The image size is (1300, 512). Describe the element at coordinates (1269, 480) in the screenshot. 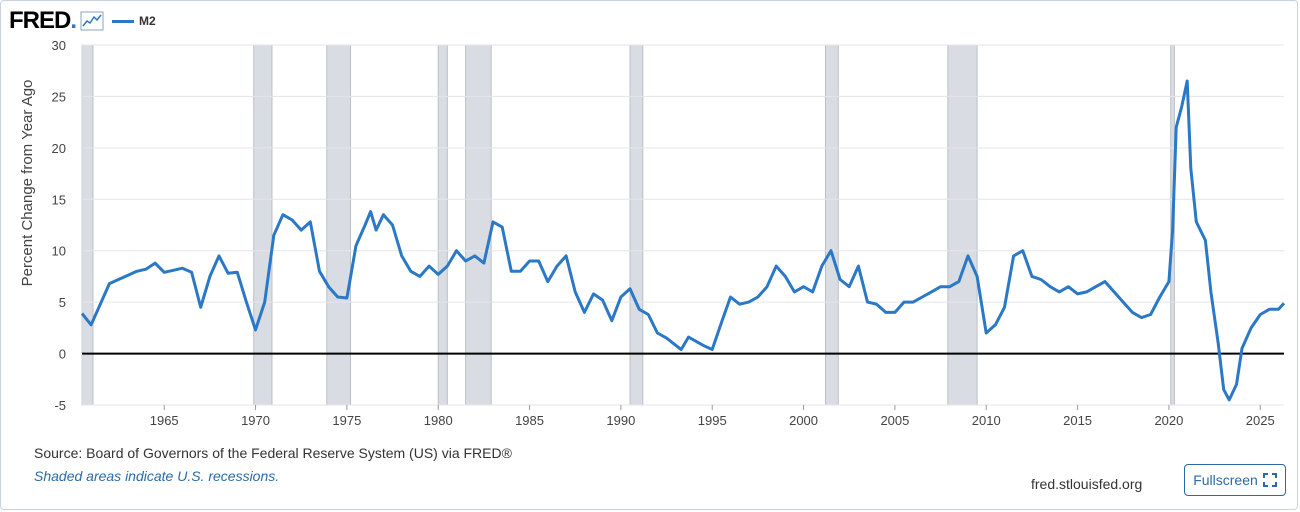

I see `fullscreen-icon` at that location.